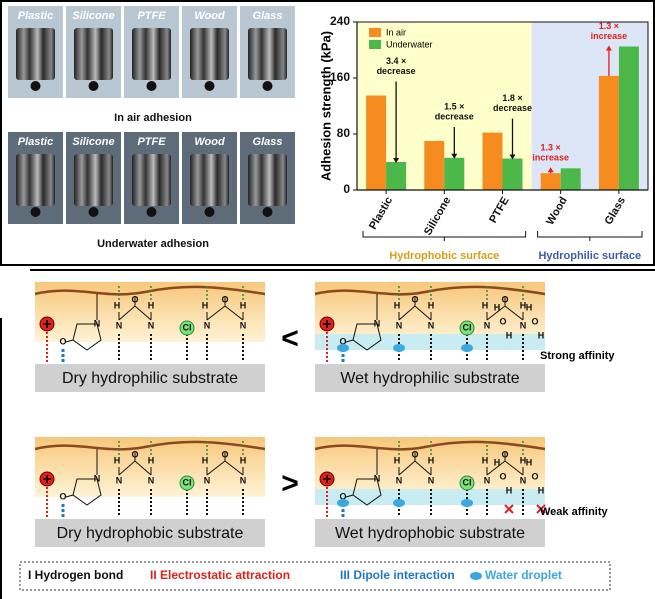  I want to click on affinity: Weak affinity, so click(574, 512).